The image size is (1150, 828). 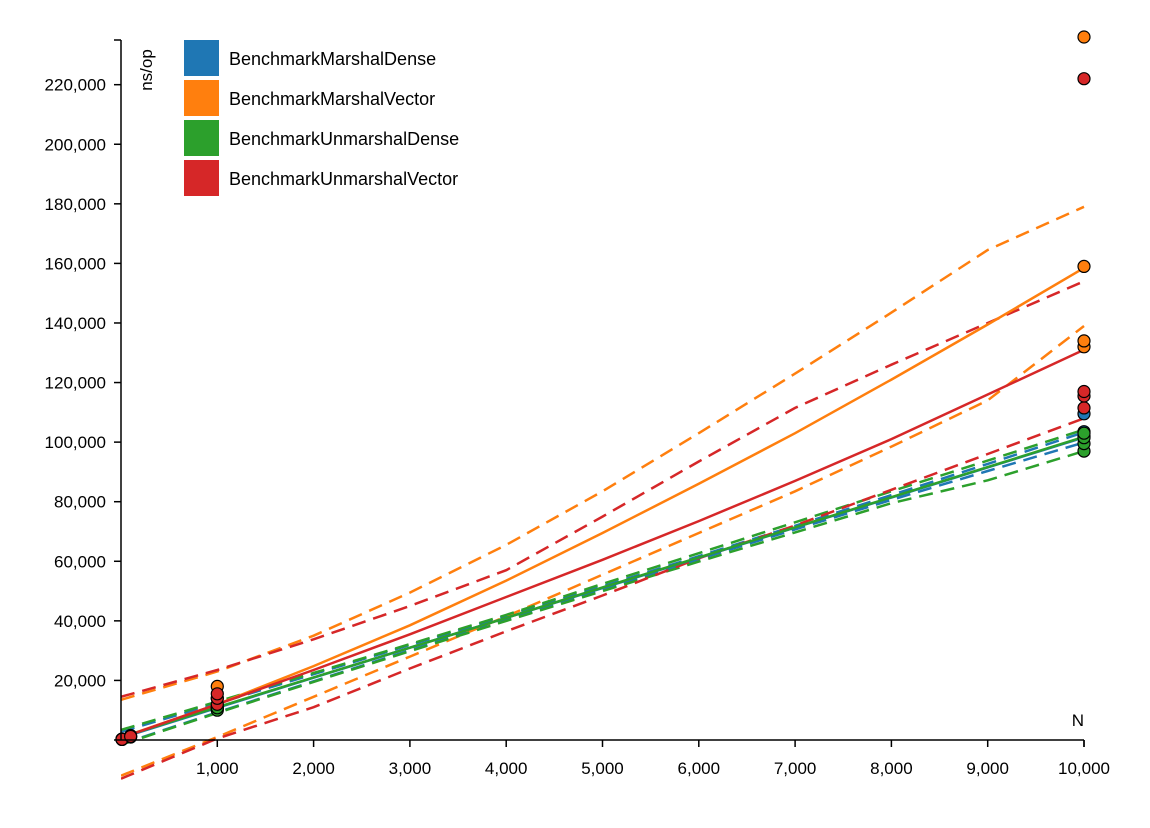 I want to click on y-tick-label: 140,000, so click(x=75, y=323).